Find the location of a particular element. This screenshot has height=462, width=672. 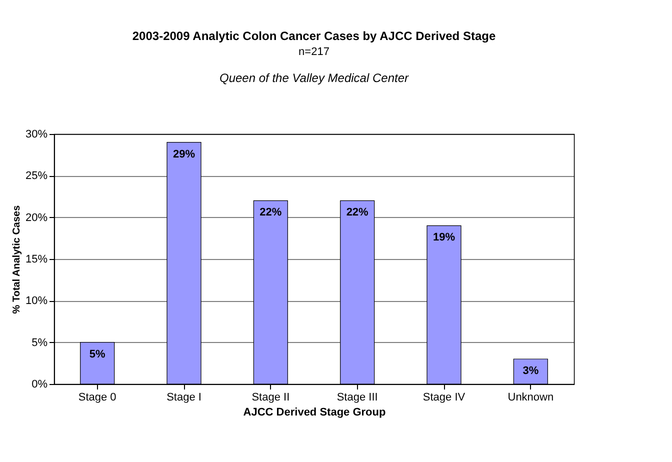

y-tick-label: 10% is located at coordinates (36, 301).